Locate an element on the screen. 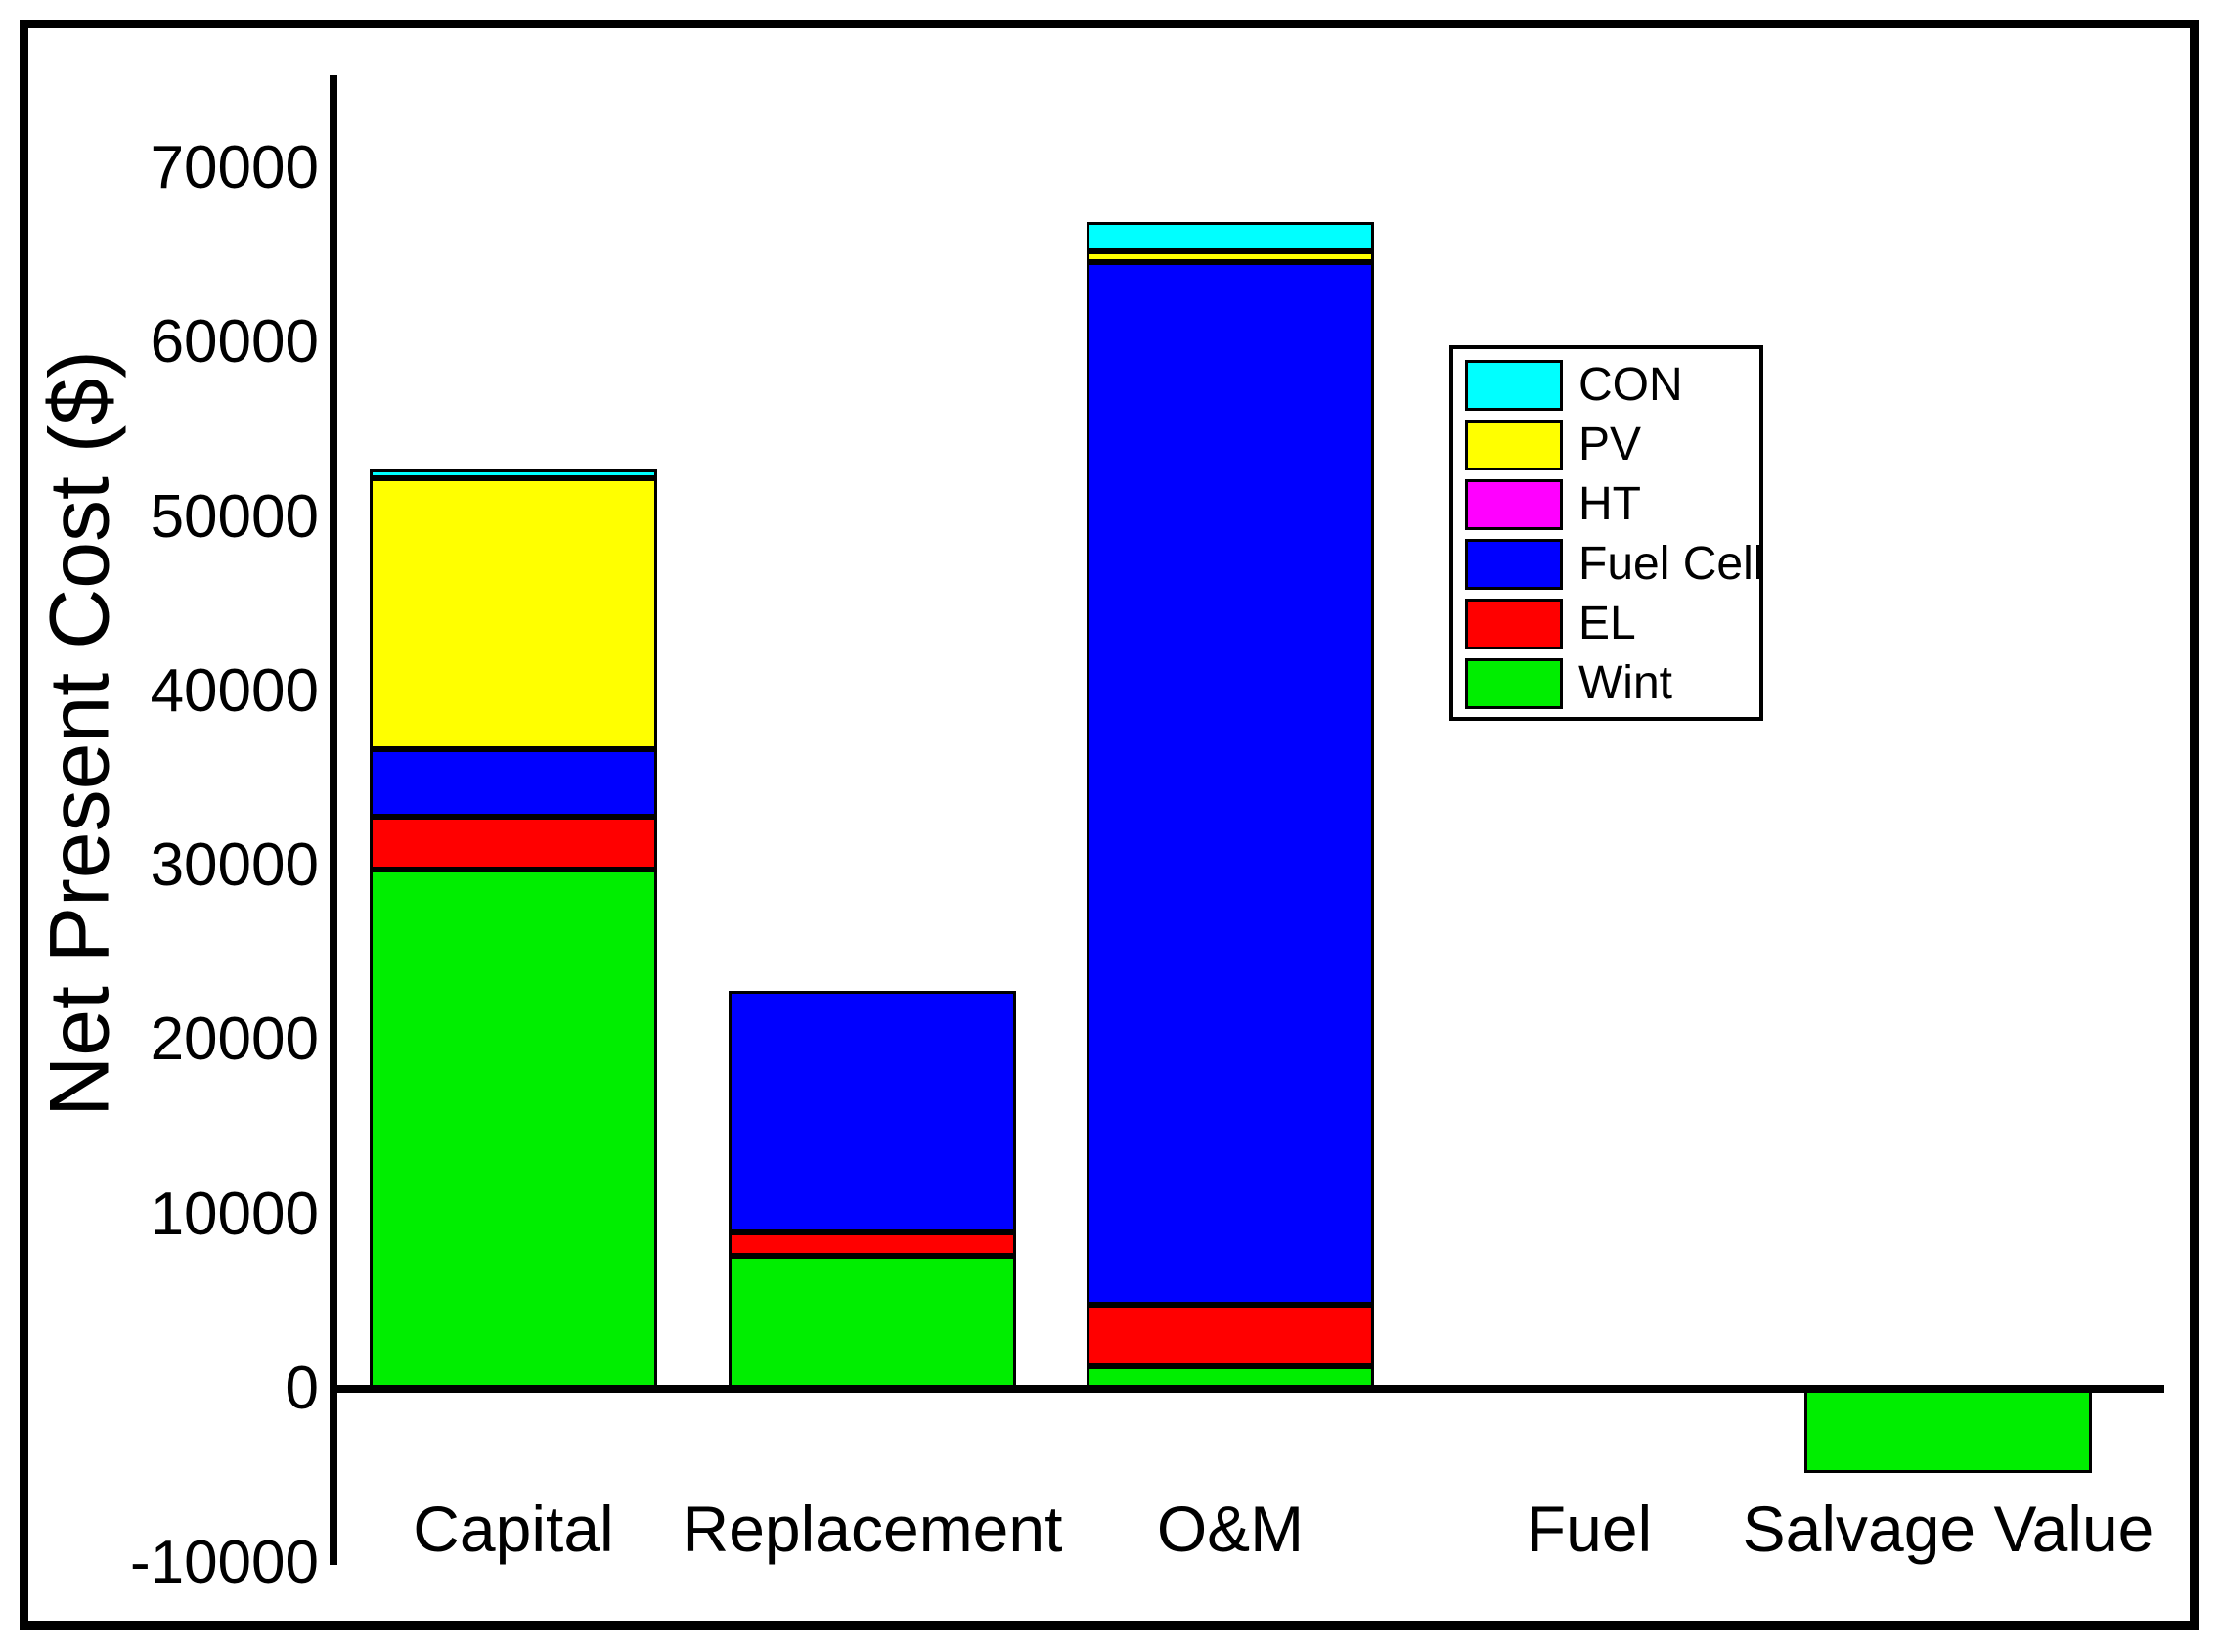 The height and width of the screenshot is (1652, 2221). y-tick-label: 50000 is located at coordinates (234, 517).